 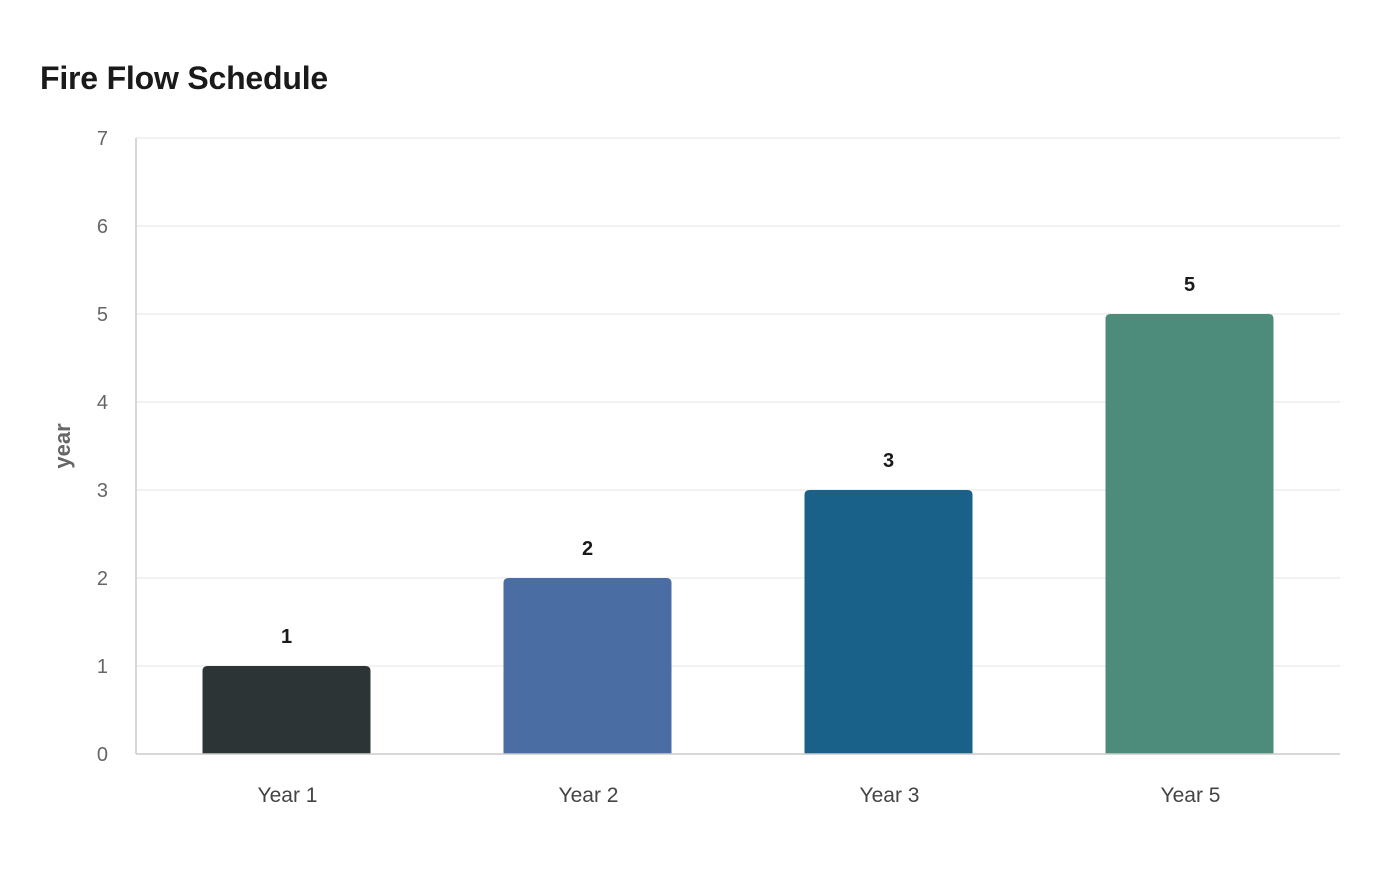 I want to click on y-tick-label: 4, so click(x=102, y=403).